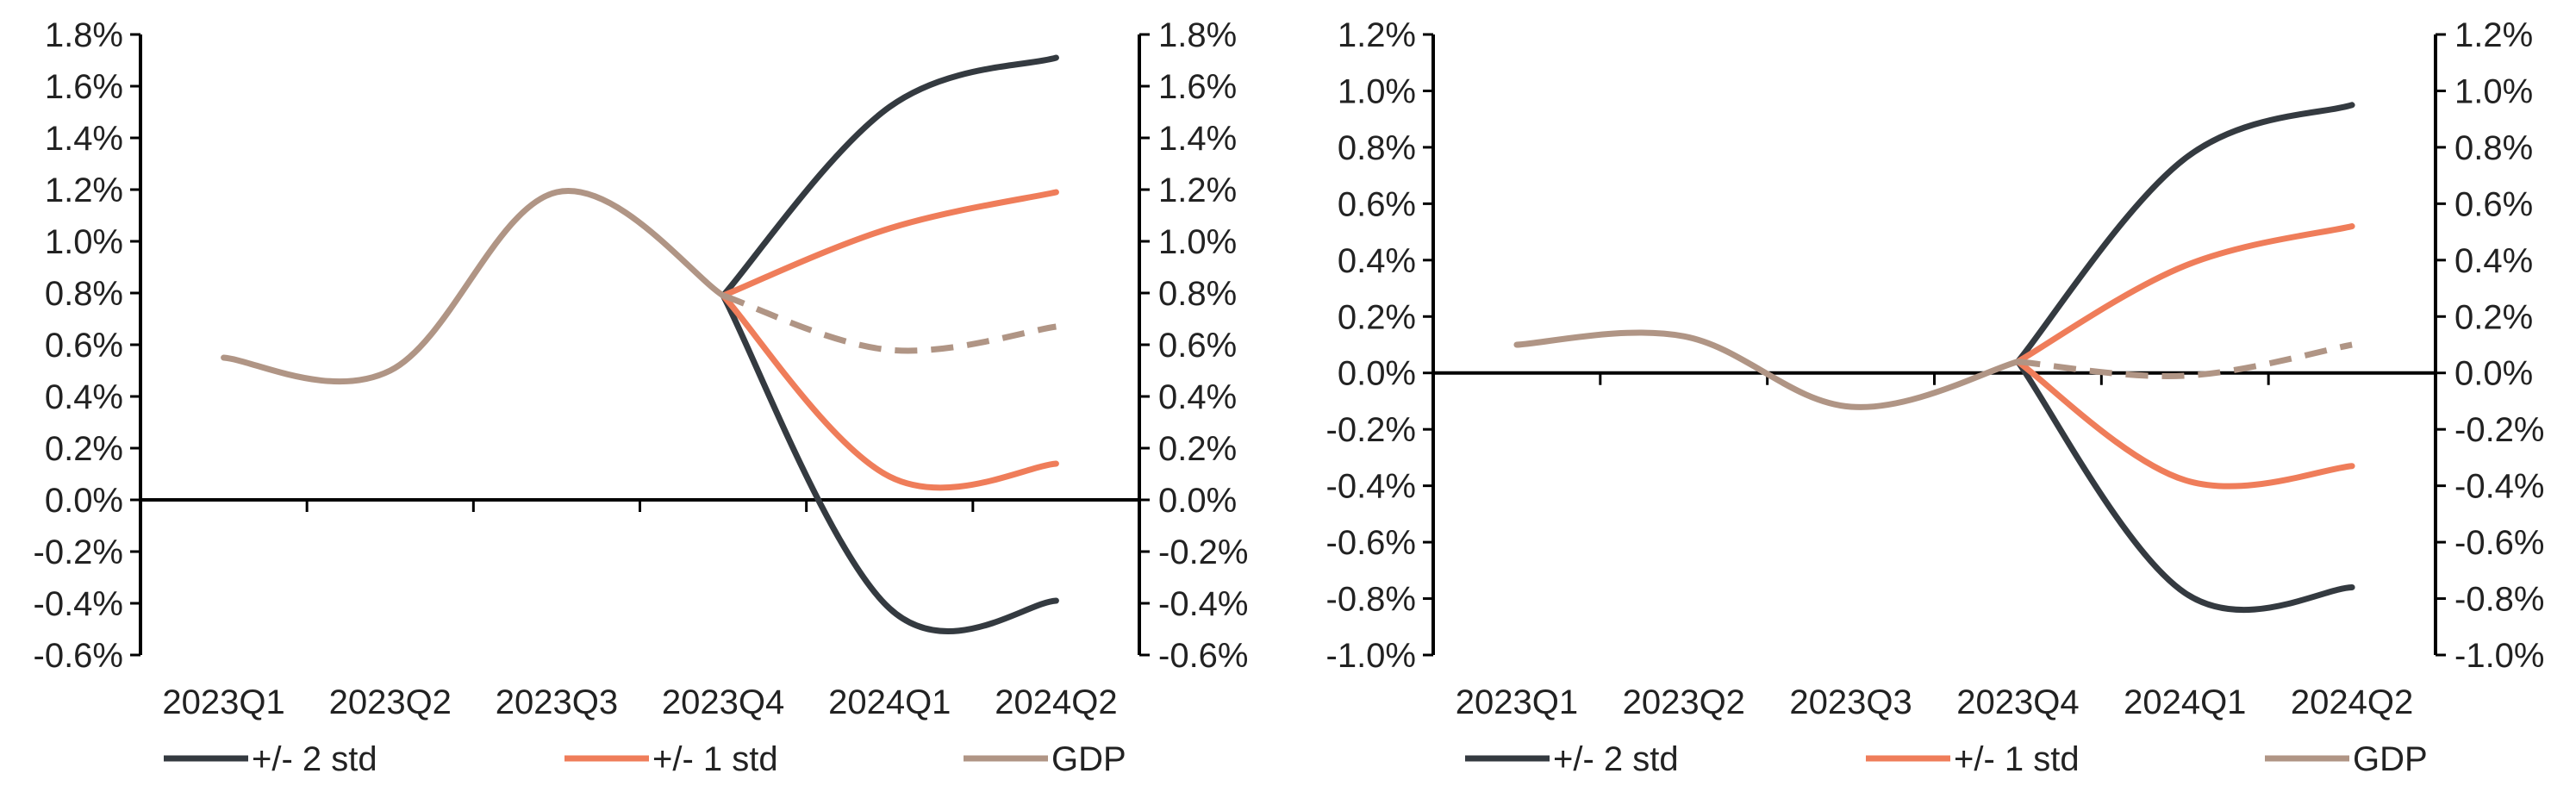 The width and height of the screenshot is (2576, 786). I want to click on y-tick-label-left: 1.6%, so click(84, 87).